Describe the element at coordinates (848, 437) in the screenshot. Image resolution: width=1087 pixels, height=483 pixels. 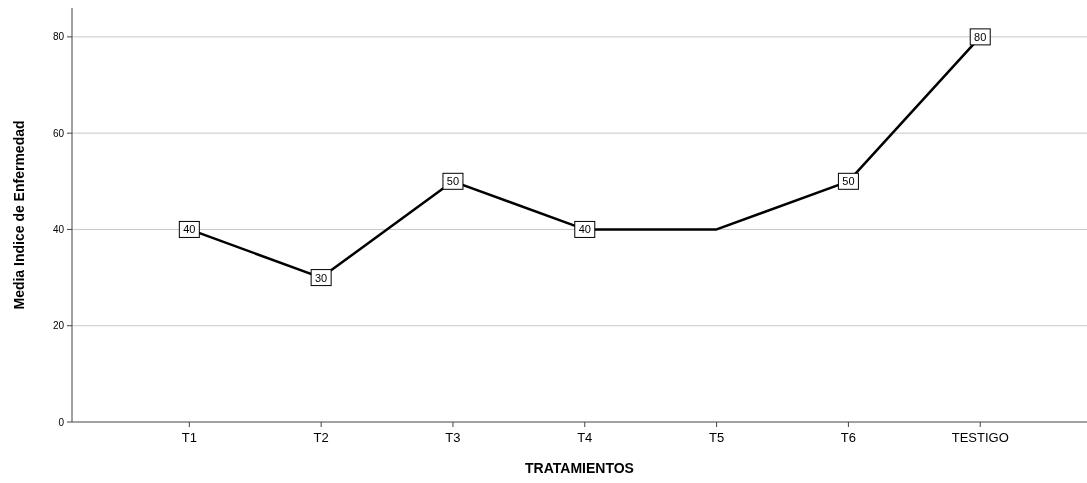
I see `x-tick-label: T6` at that location.